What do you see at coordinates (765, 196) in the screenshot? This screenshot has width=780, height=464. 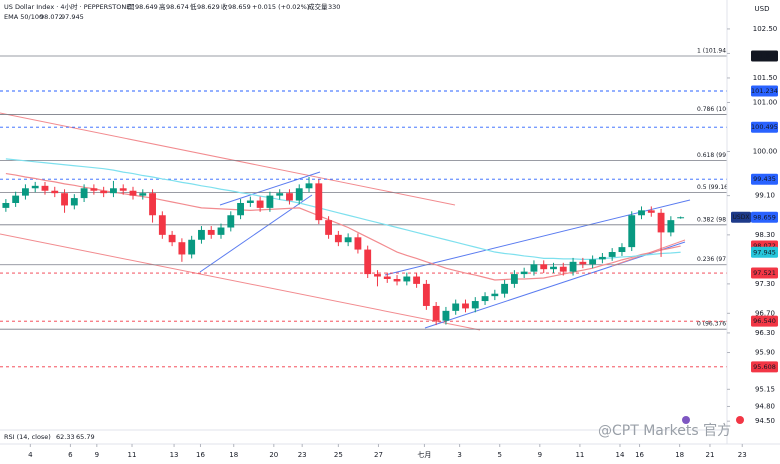 I see `y-tick-label: 99.10` at bounding box center [765, 196].